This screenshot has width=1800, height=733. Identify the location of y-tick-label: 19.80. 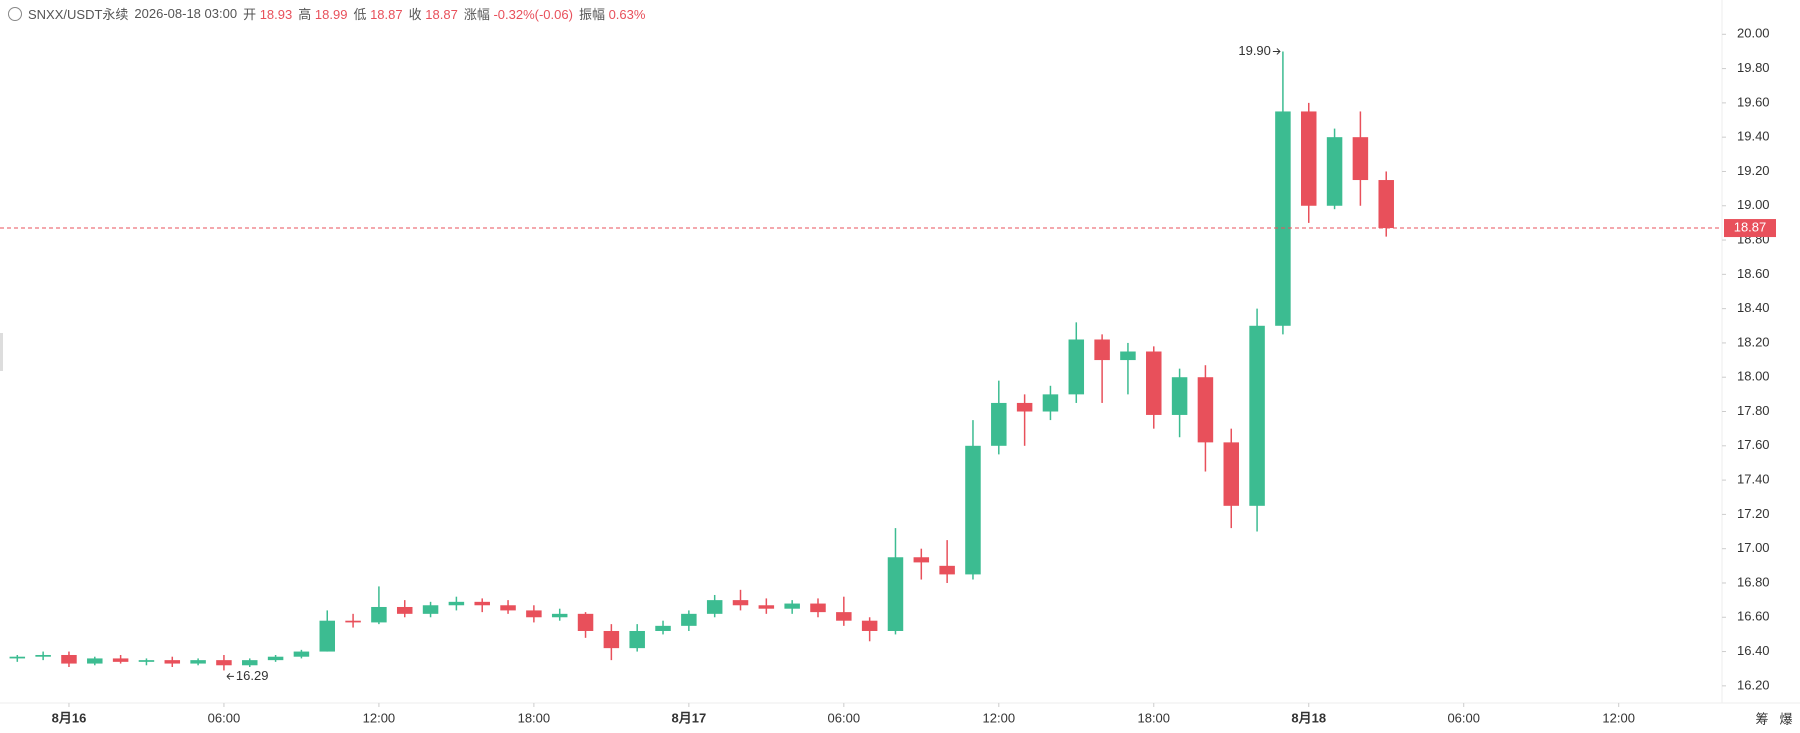
(1753, 67).